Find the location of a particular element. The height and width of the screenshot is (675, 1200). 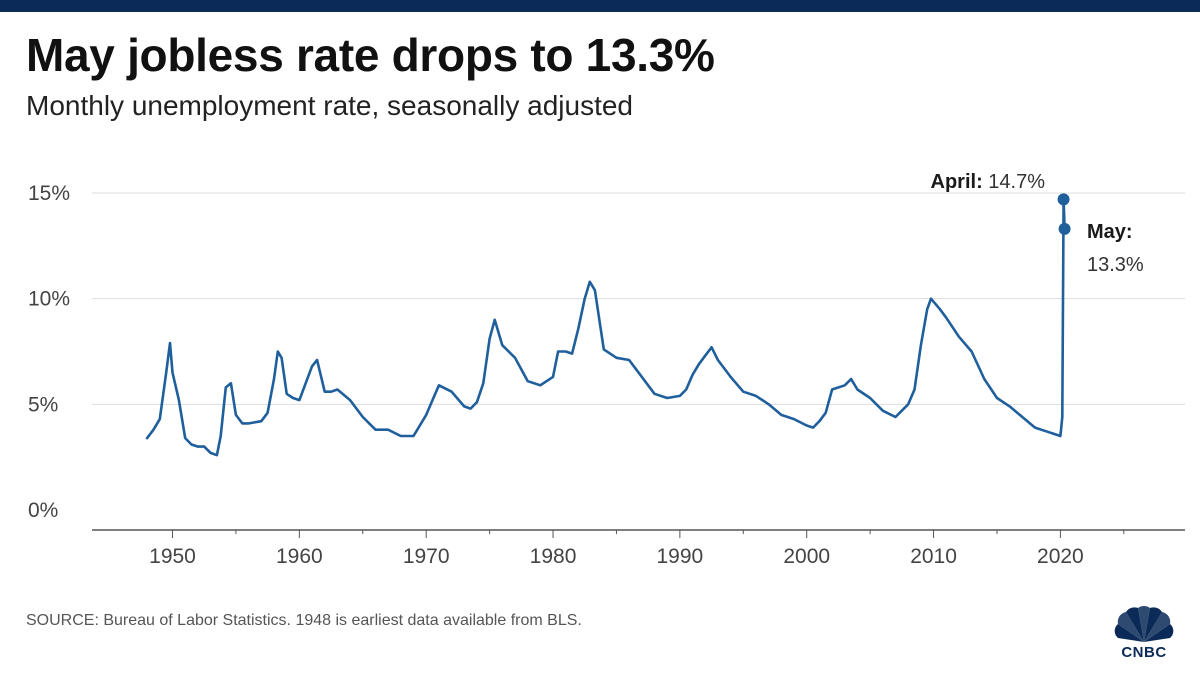

april-marker is located at coordinates (1063, 199).